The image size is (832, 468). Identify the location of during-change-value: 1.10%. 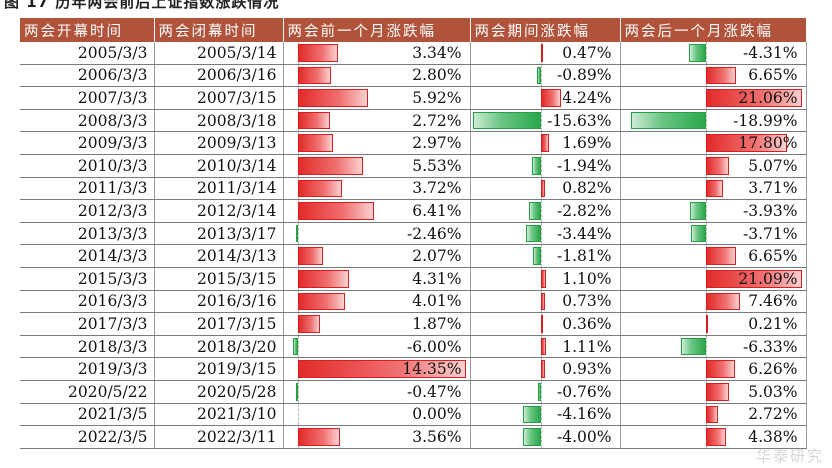
(587, 278).